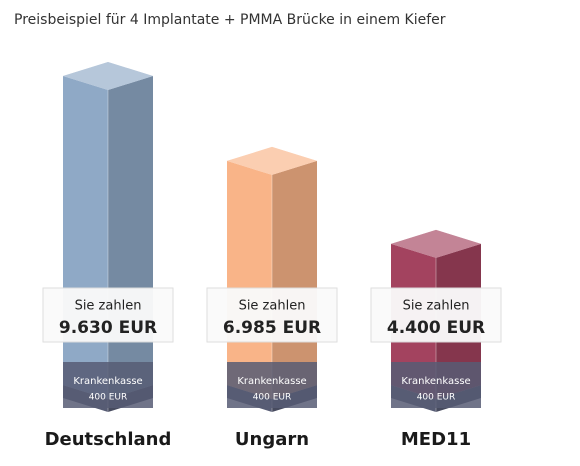  I want to click on bar-side-shade, so click(130, 238).